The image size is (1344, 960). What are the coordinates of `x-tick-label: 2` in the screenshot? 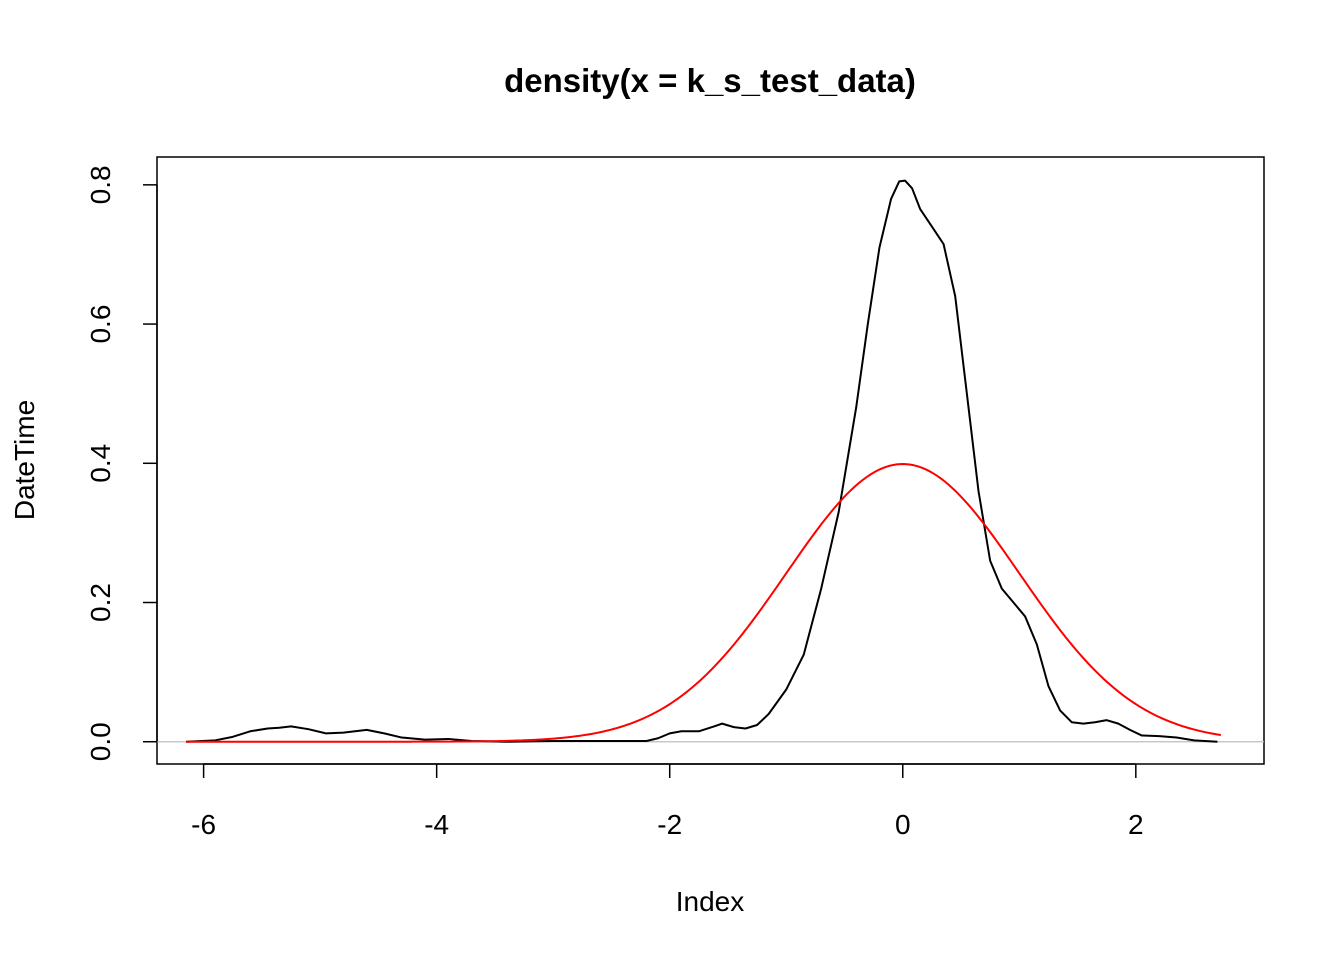 It's located at (1136, 824).